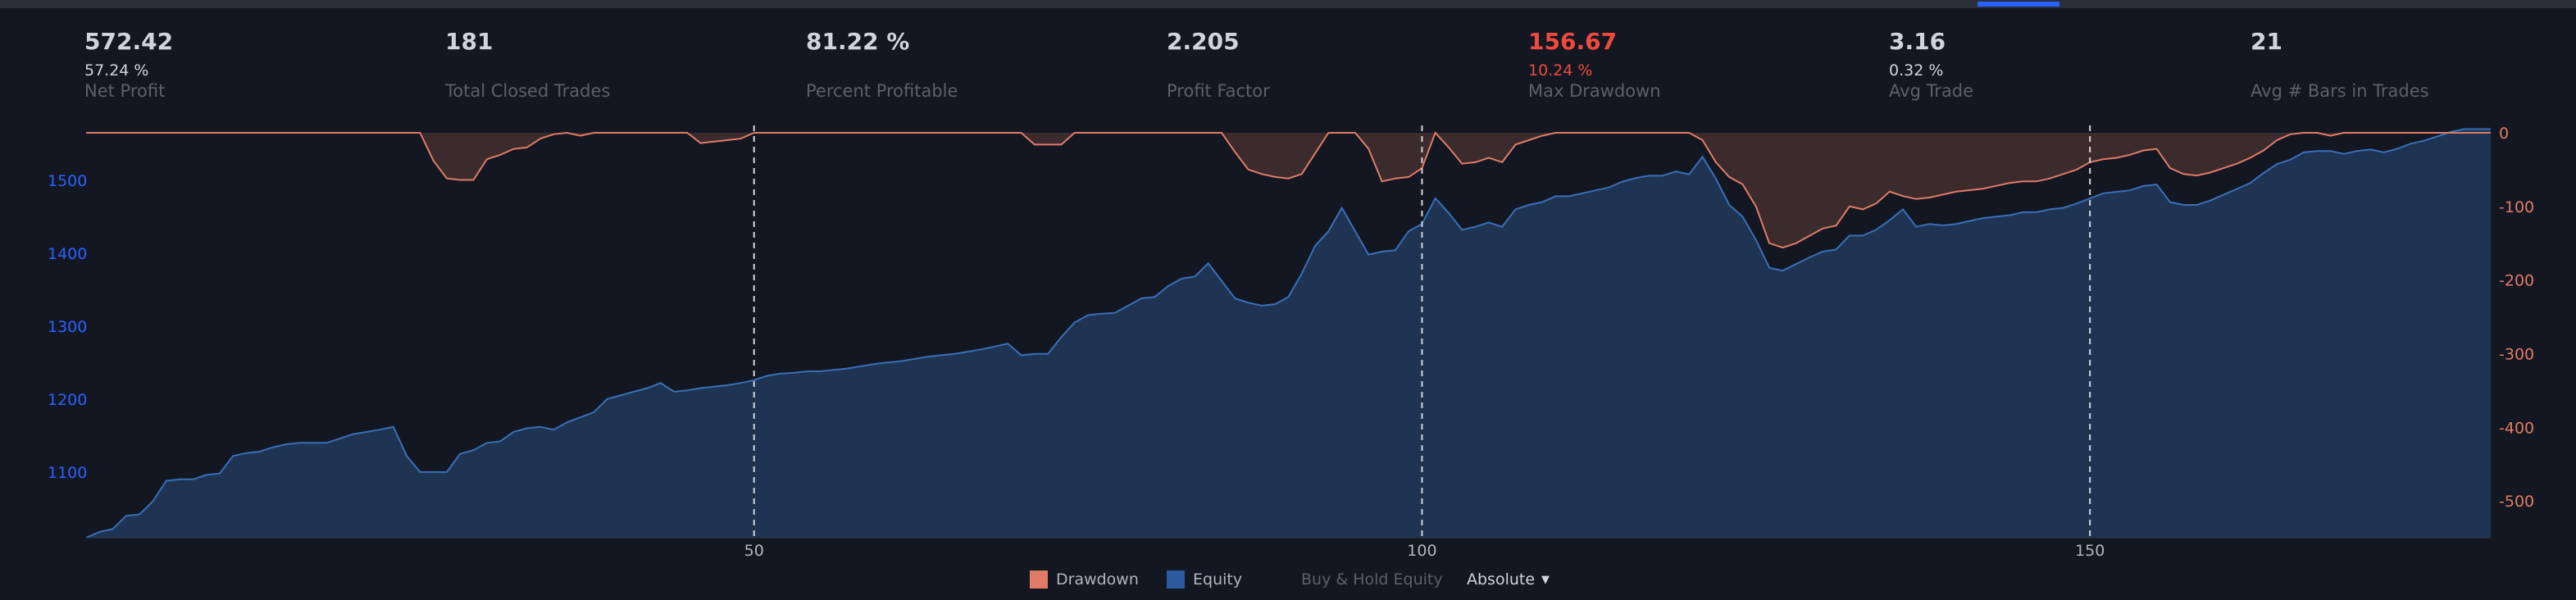  I want to click on right-axis-label: -500, so click(2516, 502).